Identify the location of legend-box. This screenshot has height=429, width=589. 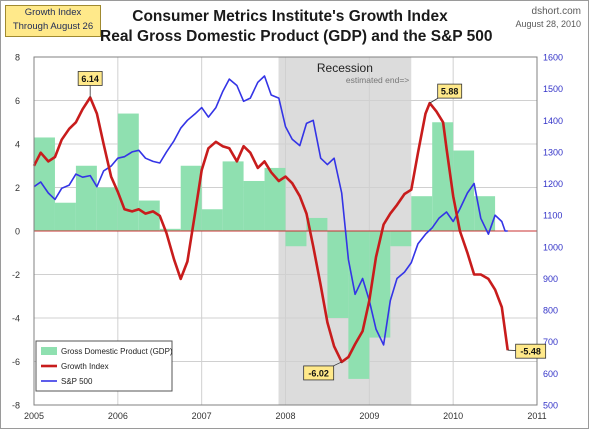
(104, 366).